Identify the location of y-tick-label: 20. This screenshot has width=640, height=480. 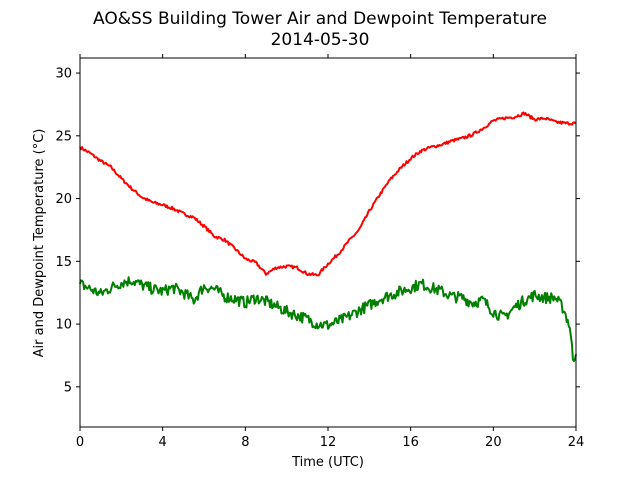
(63, 199).